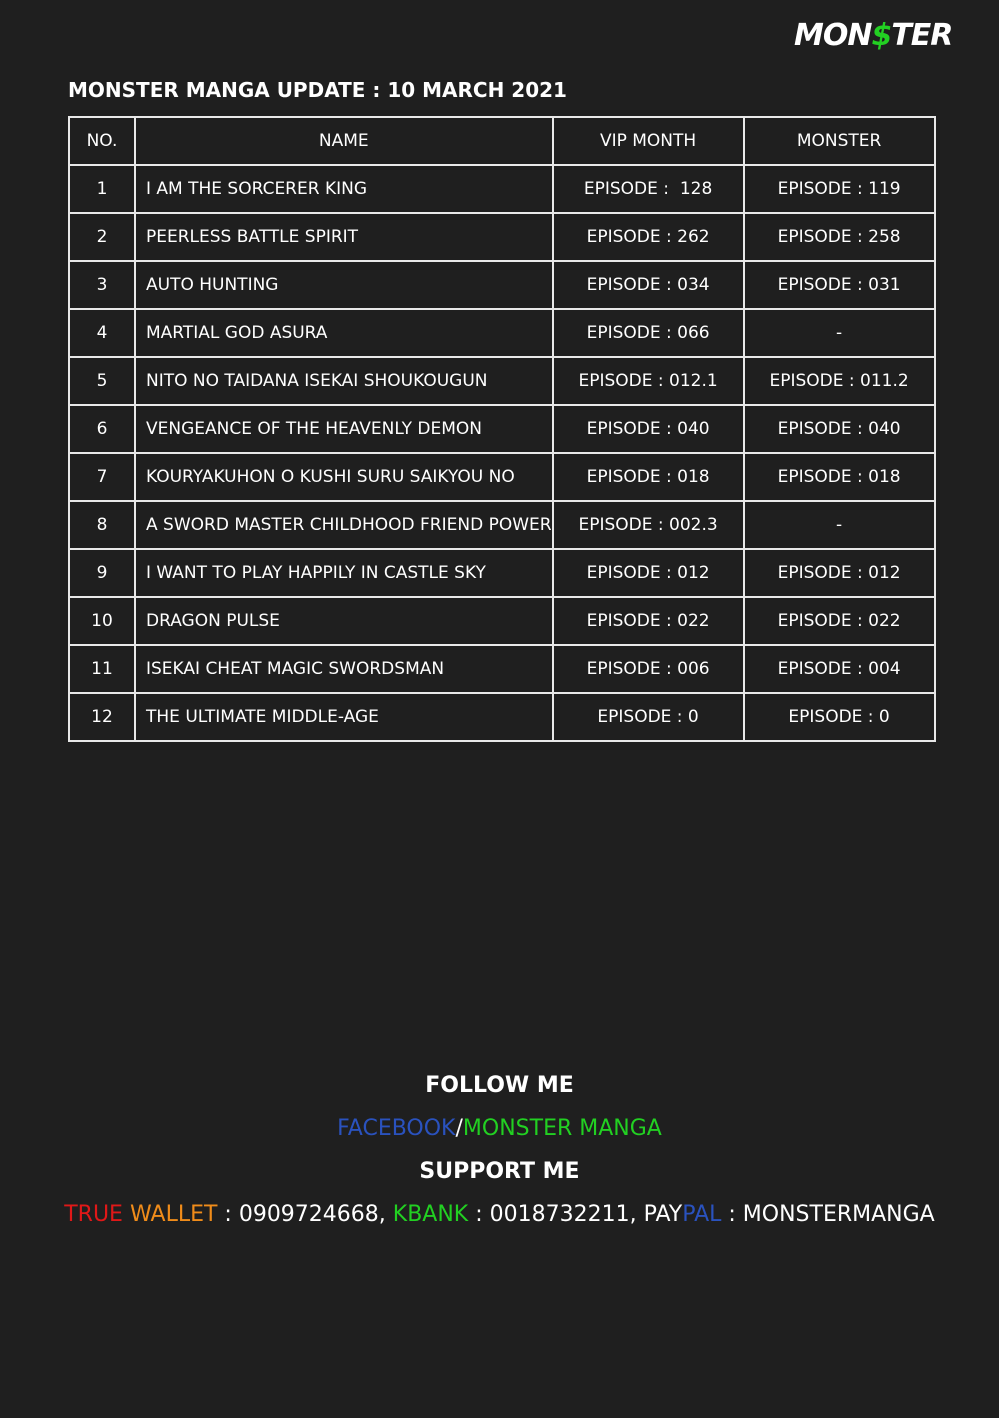  Describe the element at coordinates (344, 621) in the screenshot. I see `table-cell: DRAGON PULSE` at that location.